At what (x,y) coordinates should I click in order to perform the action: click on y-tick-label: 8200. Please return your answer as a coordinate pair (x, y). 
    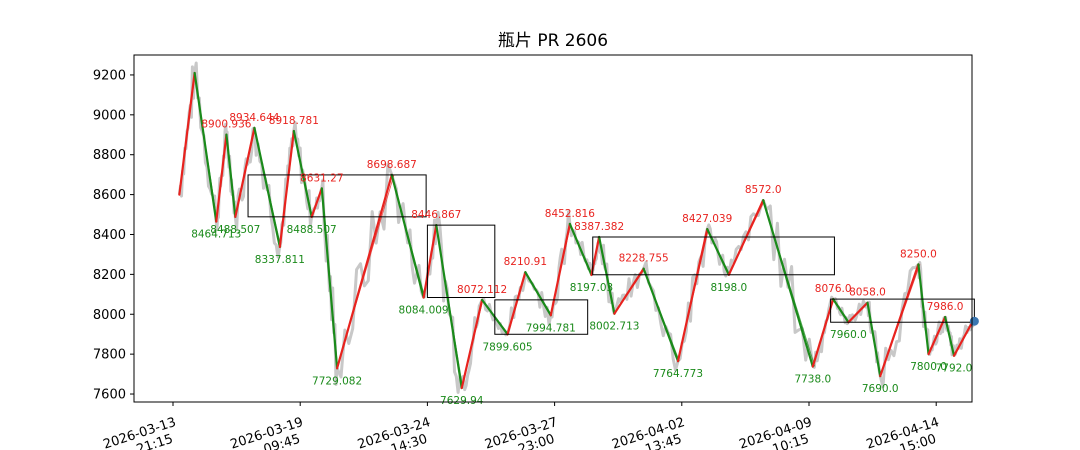
    Looking at the image, I should click on (109, 275).